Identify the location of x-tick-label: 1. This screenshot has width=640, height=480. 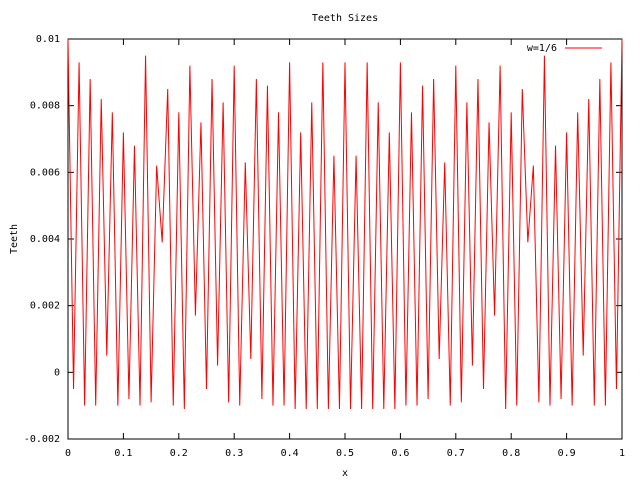
(622, 453).